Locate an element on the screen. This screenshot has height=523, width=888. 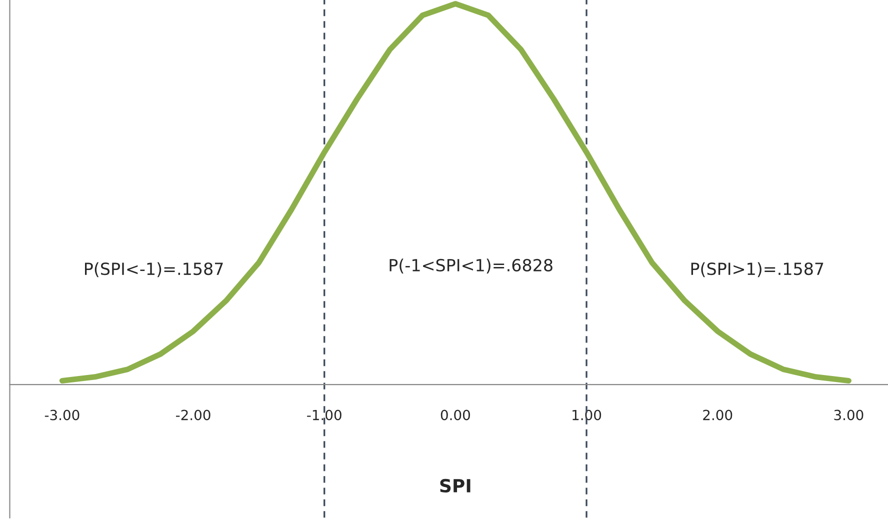
x-tick-label: -2.00 is located at coordinates (193, 415).